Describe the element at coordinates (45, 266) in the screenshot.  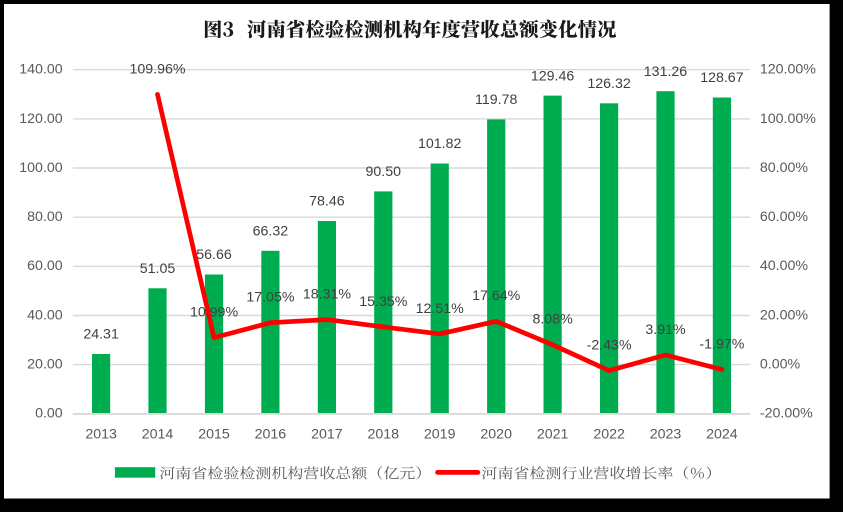
I see `svg-text: 60.00` at that location.